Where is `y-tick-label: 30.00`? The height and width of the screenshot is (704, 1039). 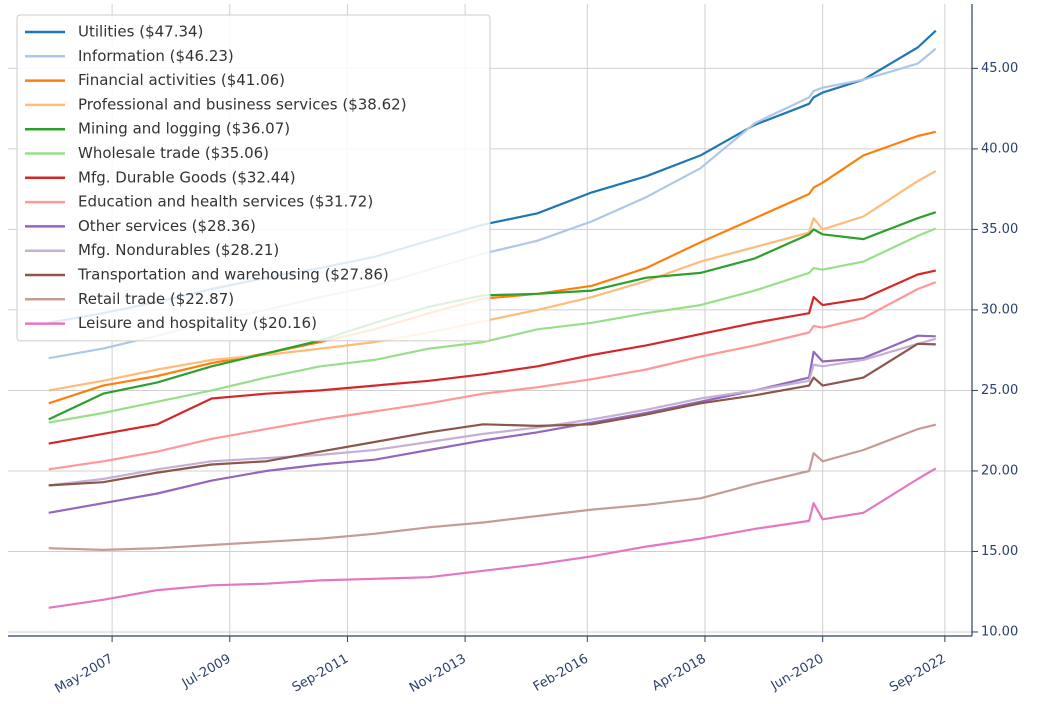 y-tick-label: 30.00 is located at coordinates (999, 309).